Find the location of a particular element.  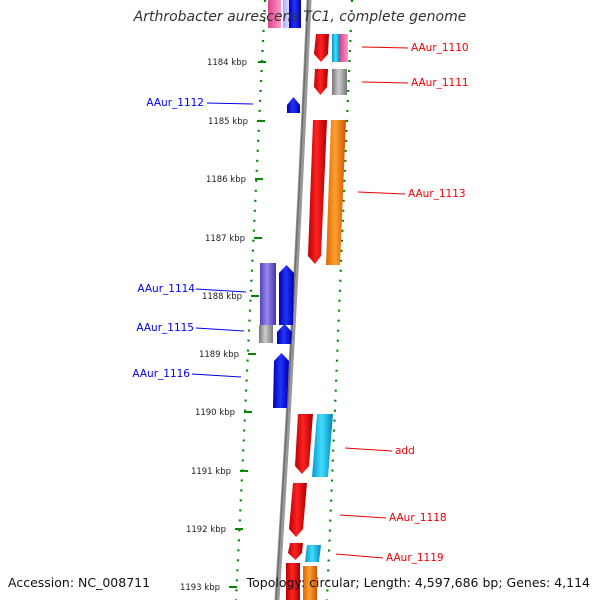

tick-label-1184: 1184 kbp is located at coordinates (227, 63).